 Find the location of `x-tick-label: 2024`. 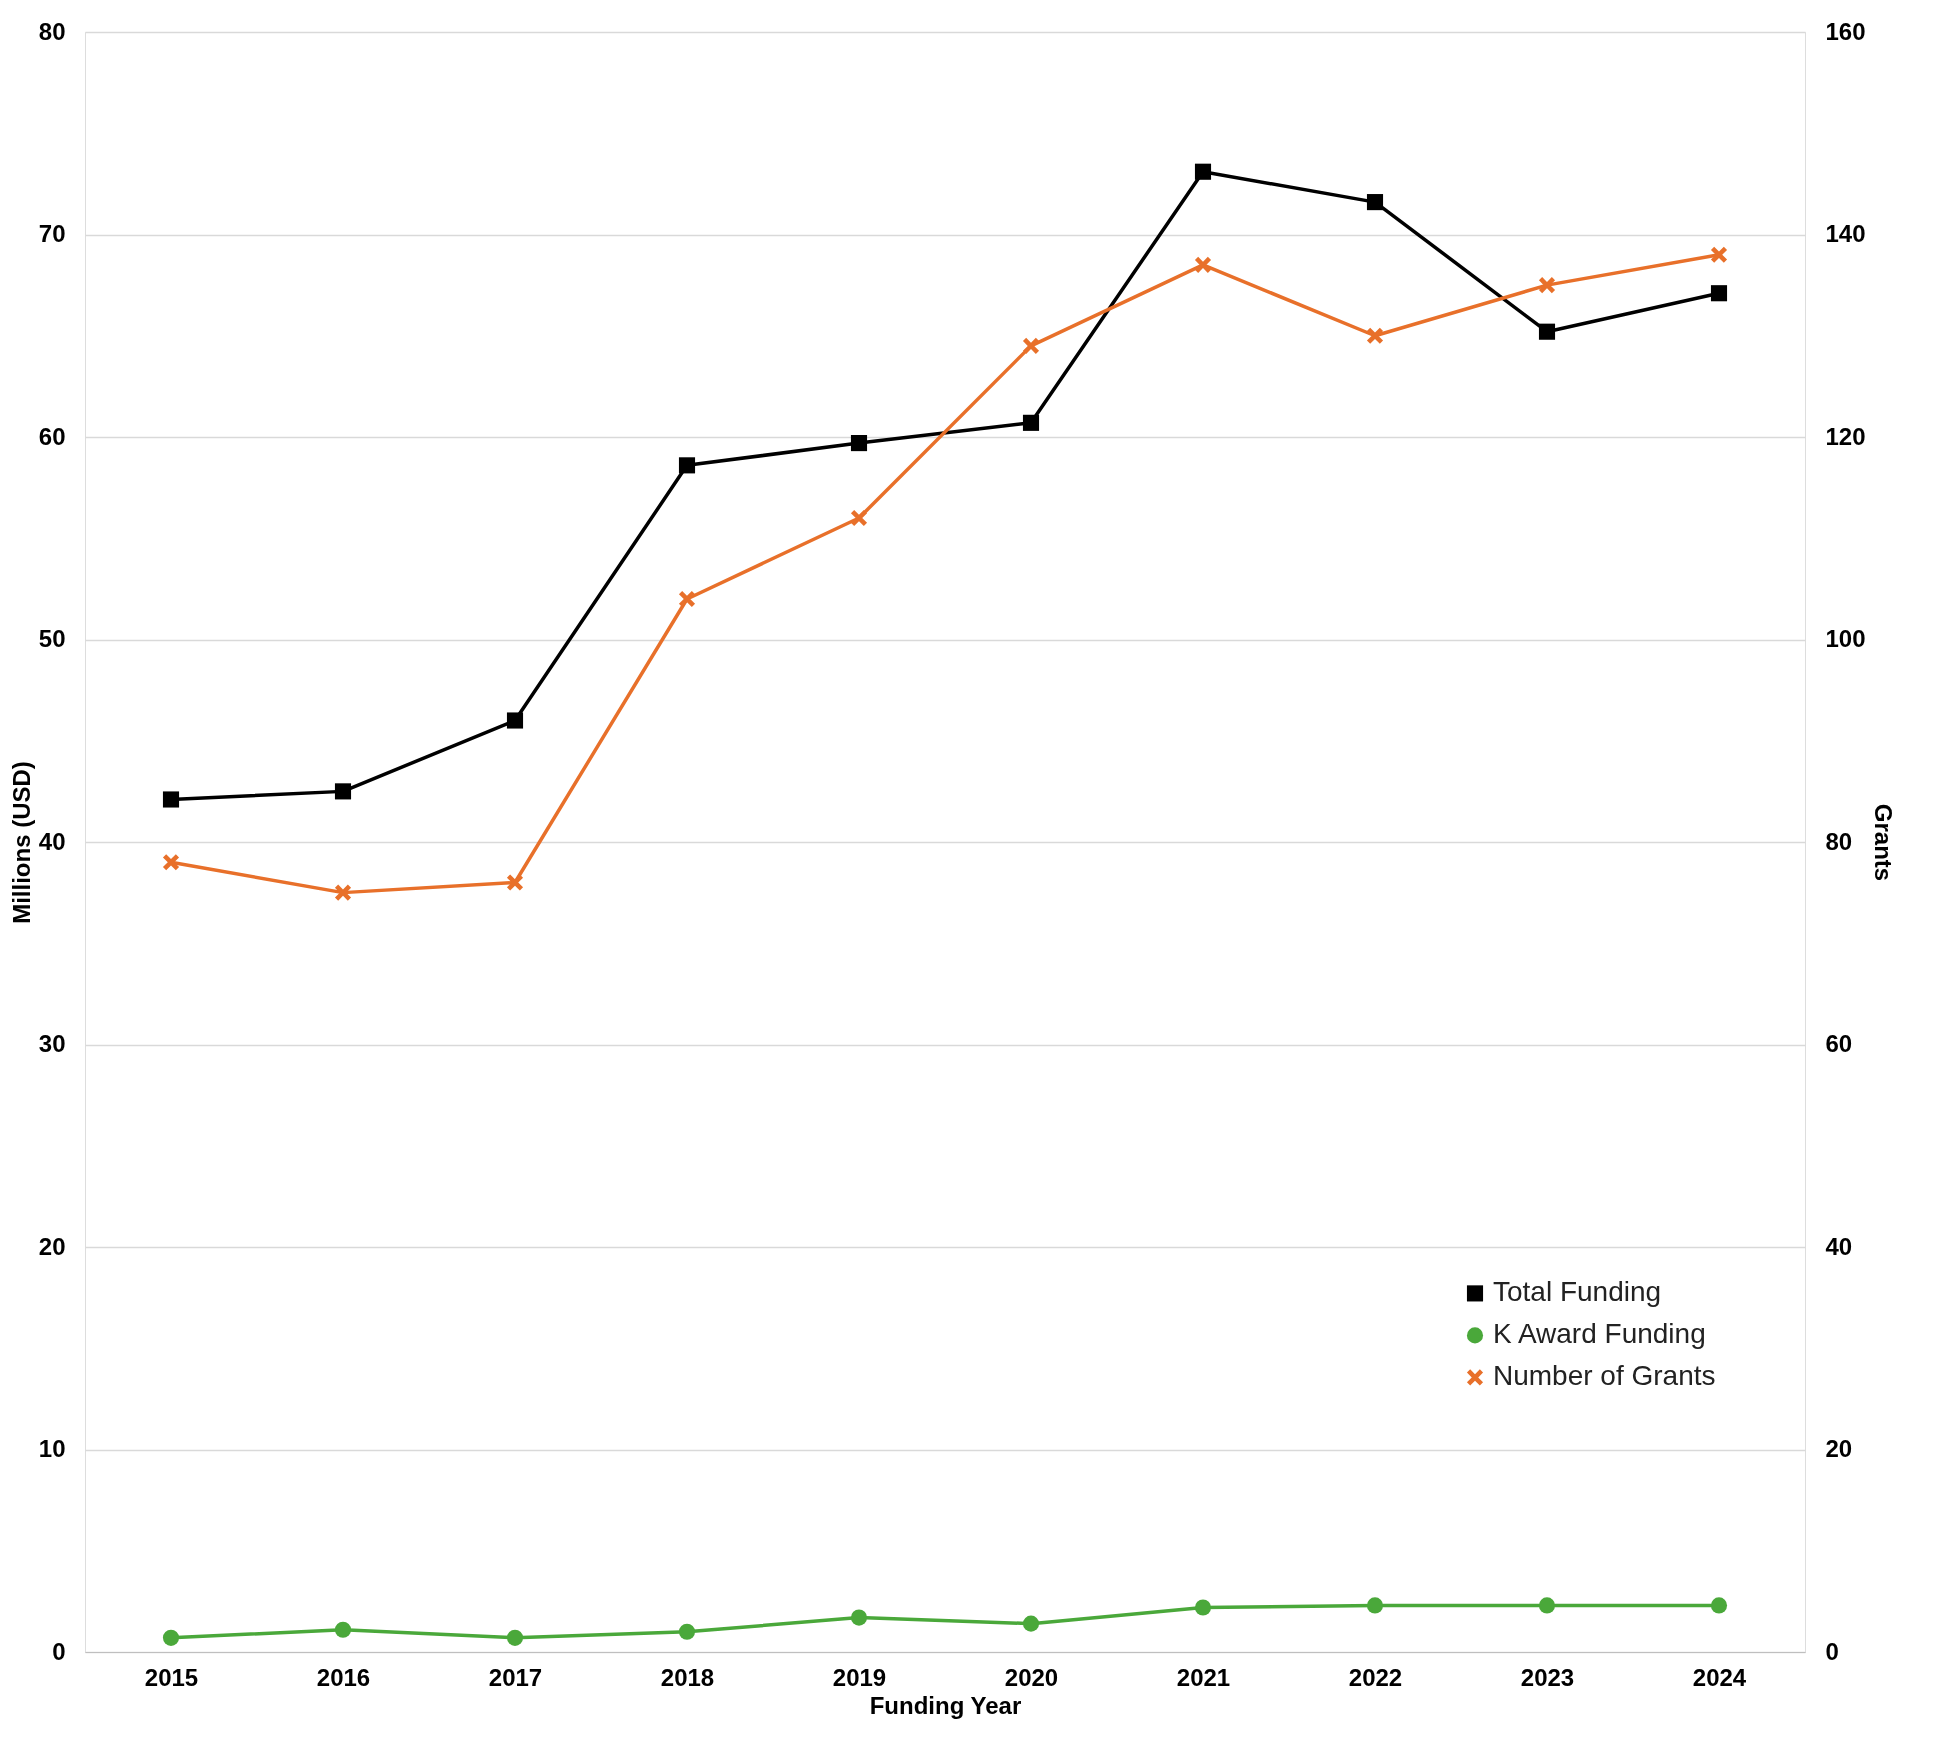

x-tick-label: 2024 is located at coordinates (1719, 1677).